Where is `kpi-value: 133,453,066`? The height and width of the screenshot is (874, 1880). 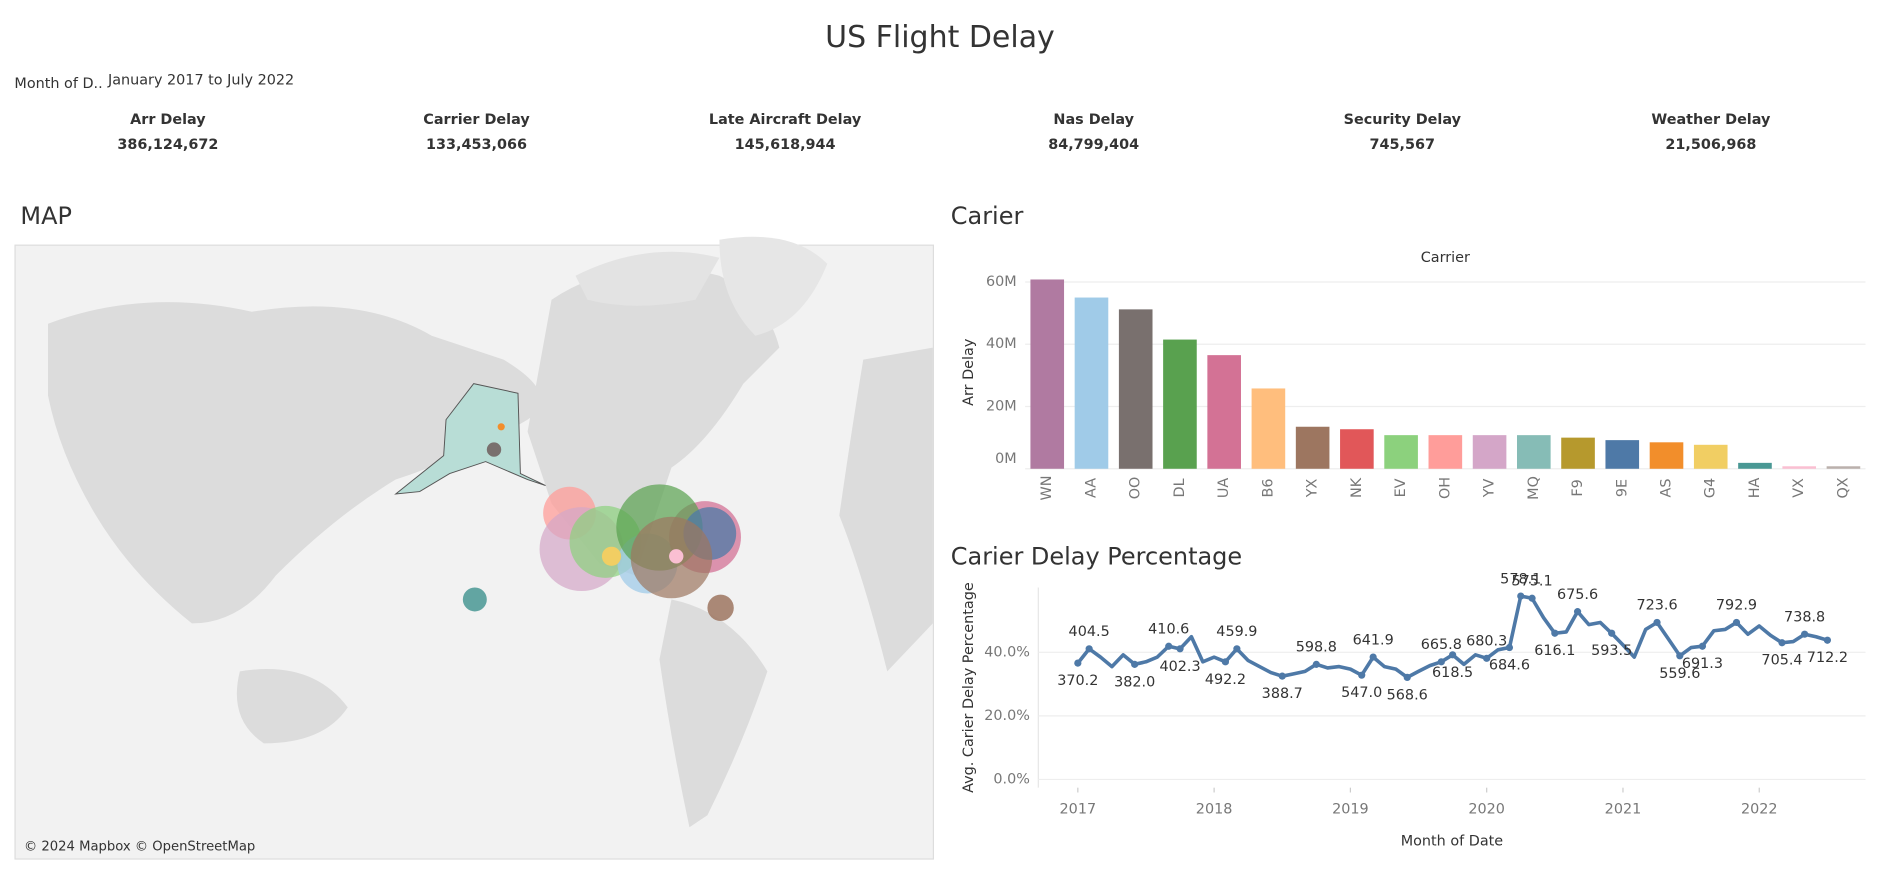 kpi-value: 133,453,066 is located at coordinates (476, 145).